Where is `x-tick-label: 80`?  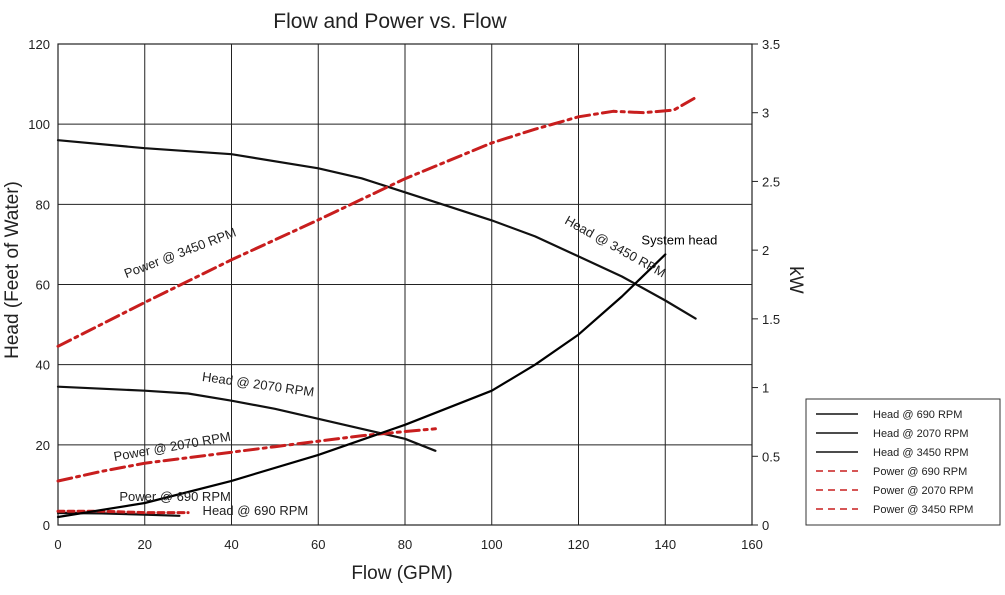
x-tick-label: 80 is located at coordinates (405, 544).